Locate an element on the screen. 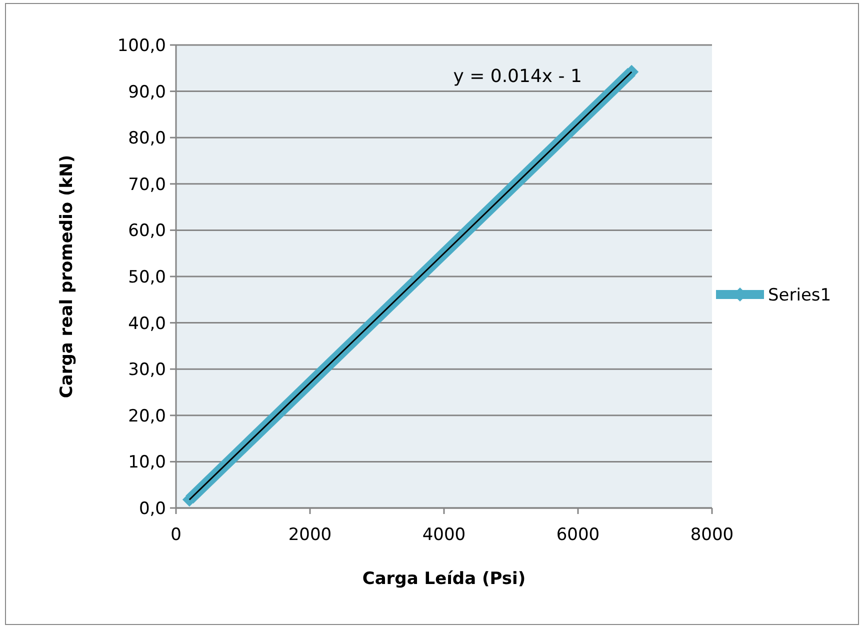 The width and height of the screenshot is (865, 629). annotation: y = 0.014x - 1 is located at coordinates (517, 76).